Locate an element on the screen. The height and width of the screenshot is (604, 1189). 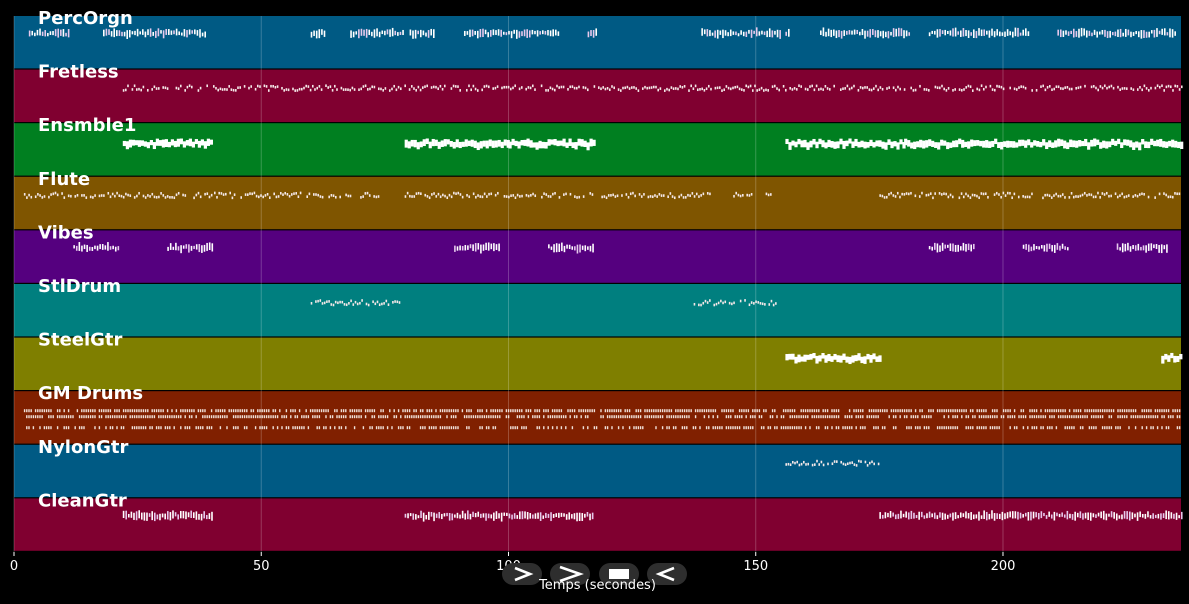
track-lane-nylongtr is located at coordinates (597, 471).